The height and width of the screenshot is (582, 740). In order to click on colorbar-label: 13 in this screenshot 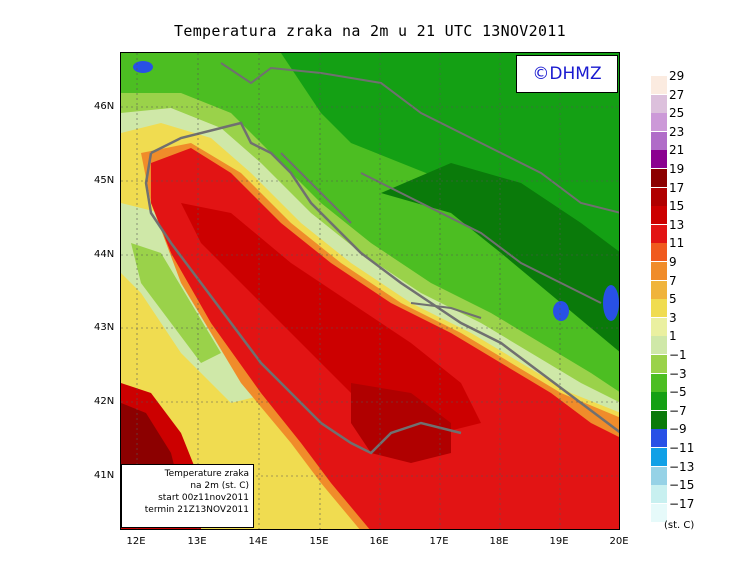, I will do `click(677, 224)`.